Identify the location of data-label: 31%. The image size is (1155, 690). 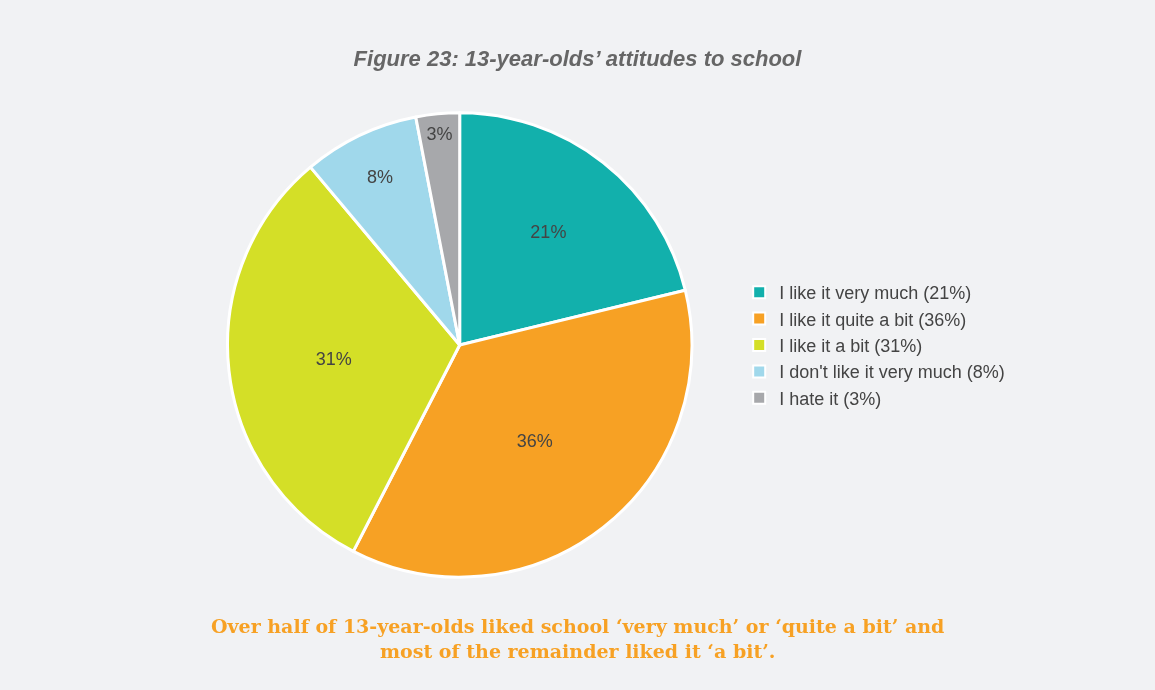
(333, 359).